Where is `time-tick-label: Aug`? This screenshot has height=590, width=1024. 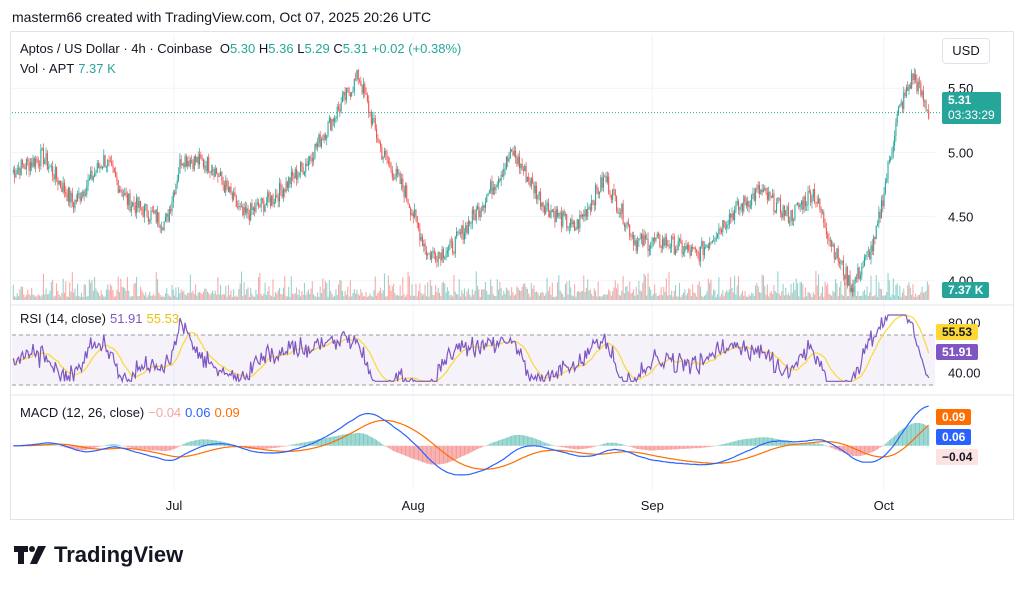 time-tick-label: Aug is located at coordinates (413, 505).